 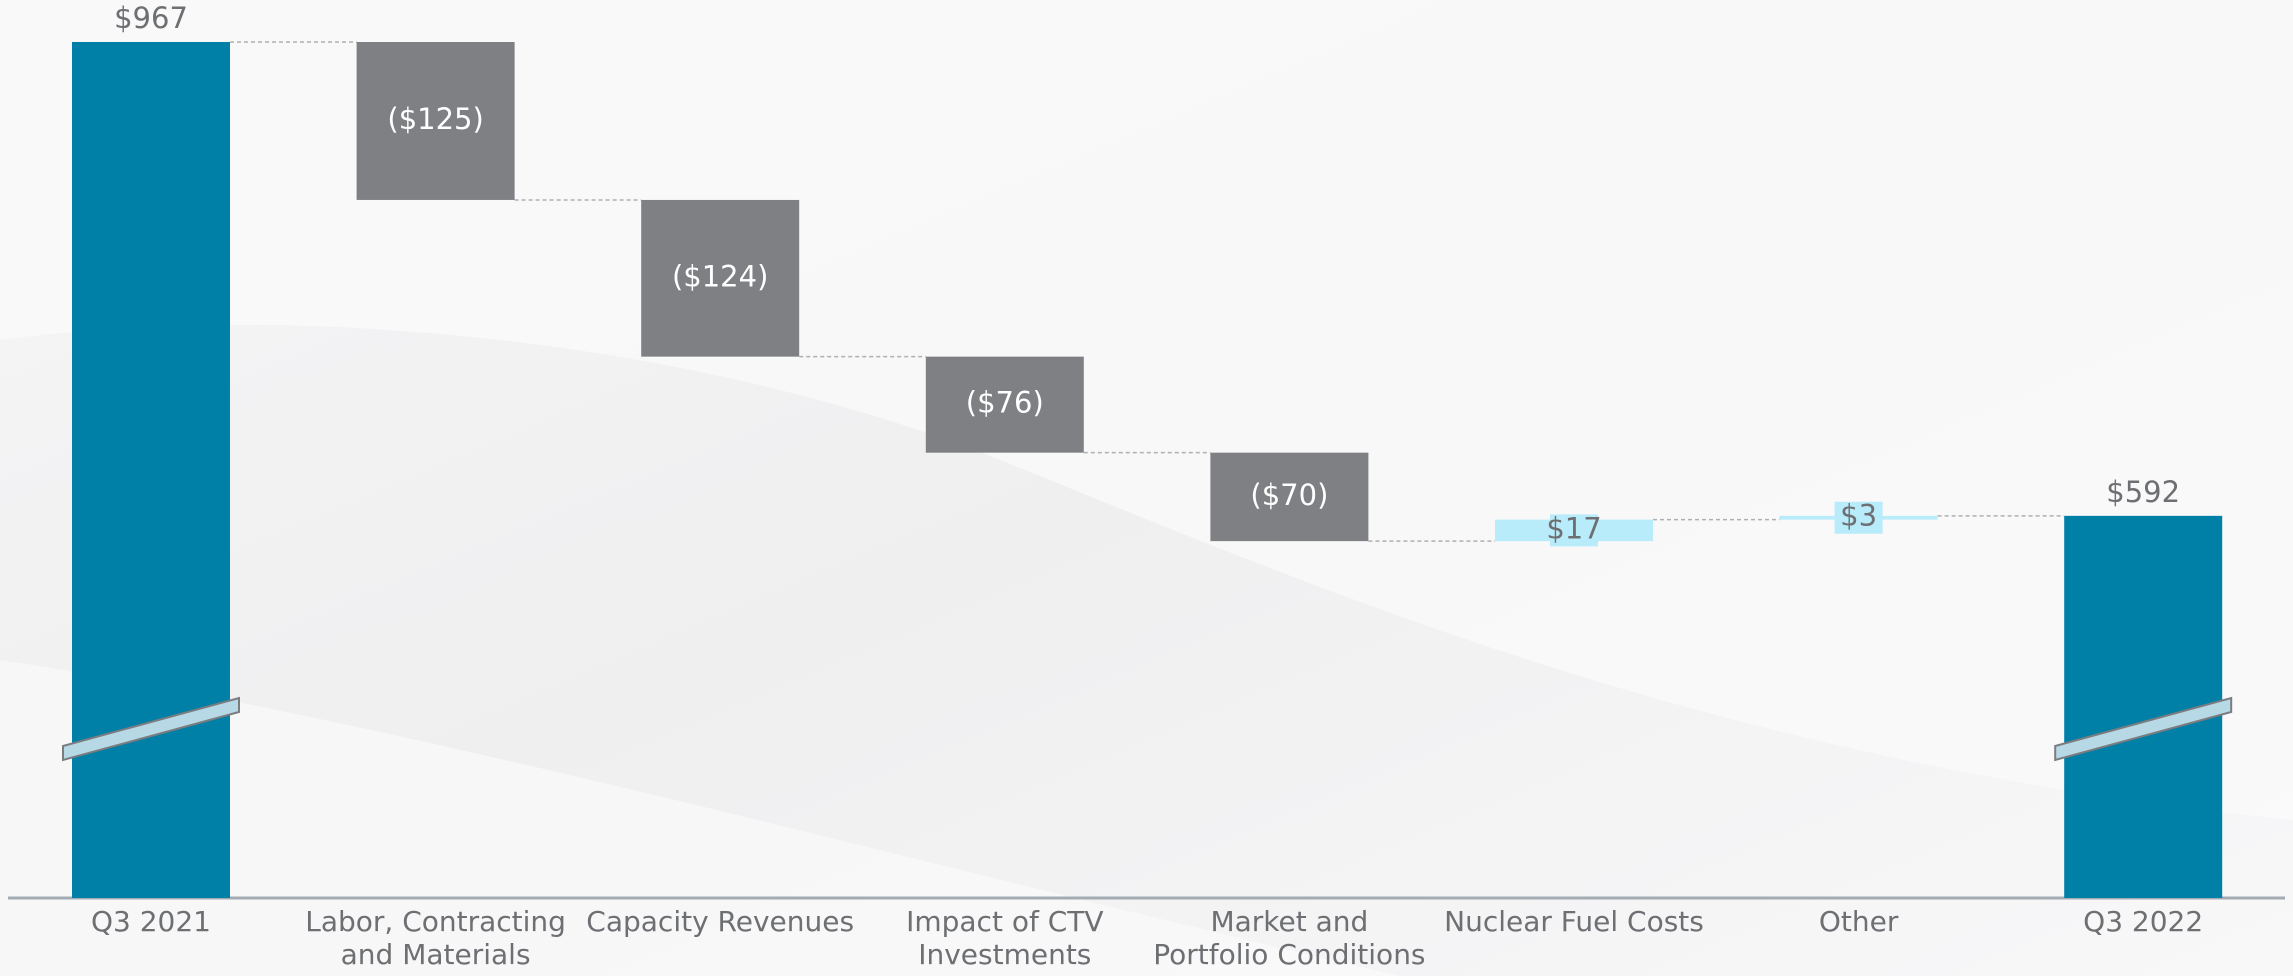 I want to click on x-tick-label: Market and Portfolio Conditions, so click(x=1289, y=938).